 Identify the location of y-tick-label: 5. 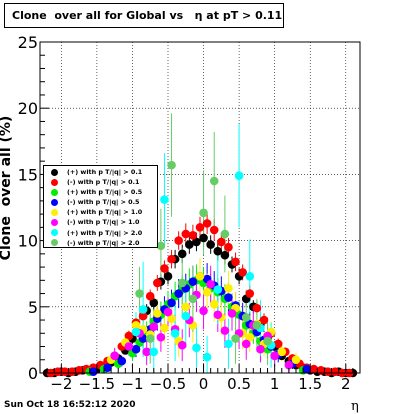
(33, 307).